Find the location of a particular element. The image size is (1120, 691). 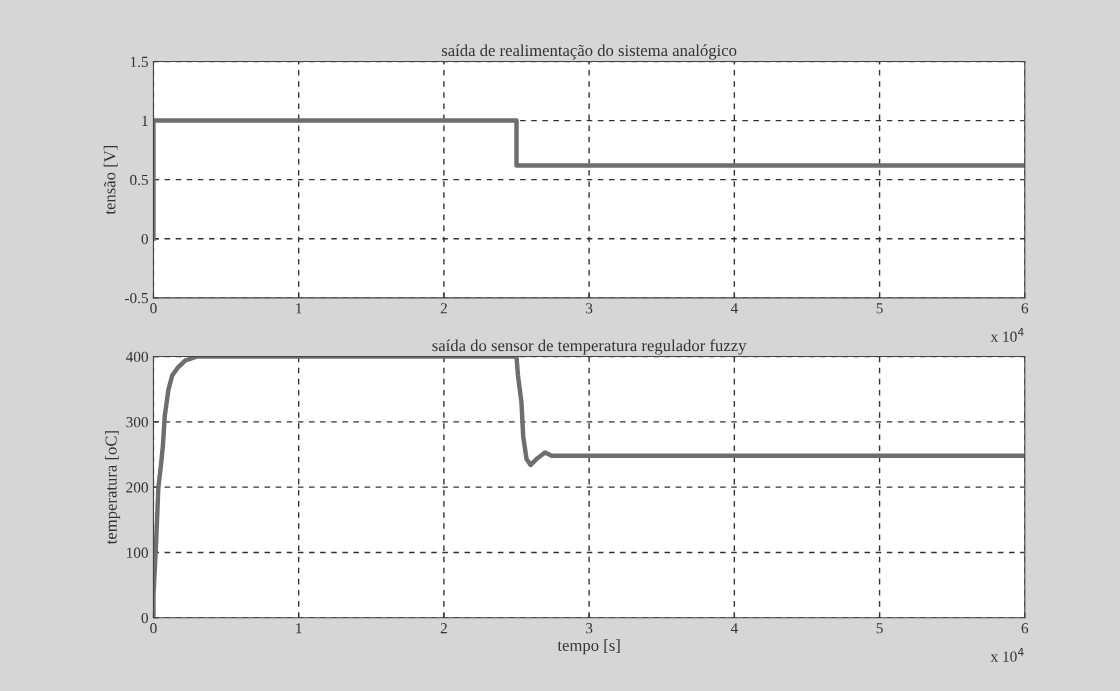

y-tick-label: -0.5 is located at coordinates (136, 298).